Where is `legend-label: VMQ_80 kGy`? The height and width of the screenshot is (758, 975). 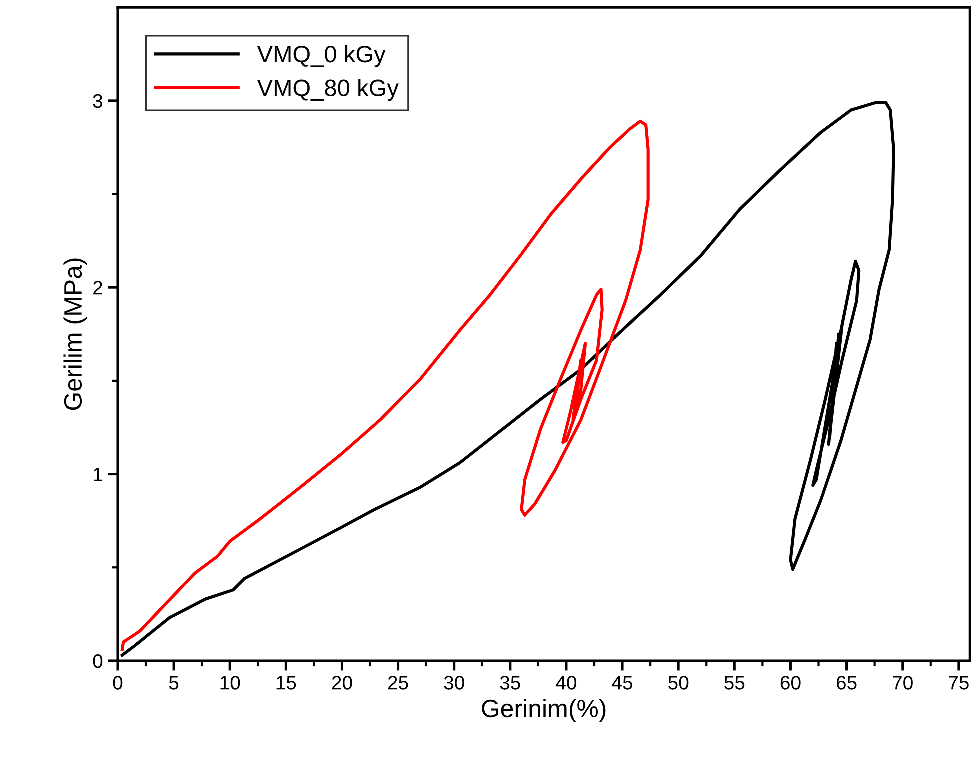 legend-label: VMQ_80 kGy is located at coordinates (328, 90).